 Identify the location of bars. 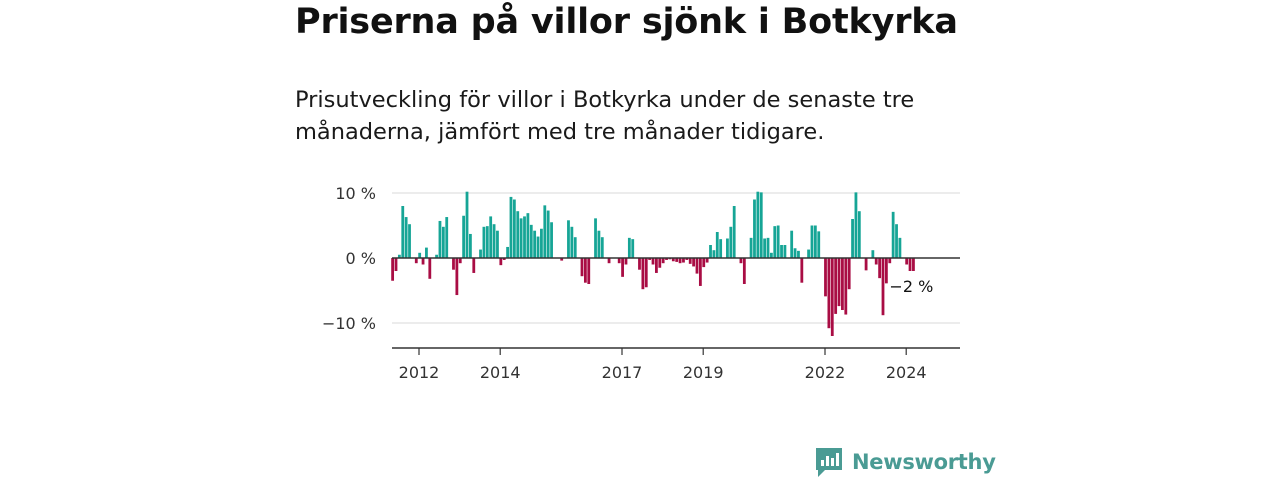
(653, 263).